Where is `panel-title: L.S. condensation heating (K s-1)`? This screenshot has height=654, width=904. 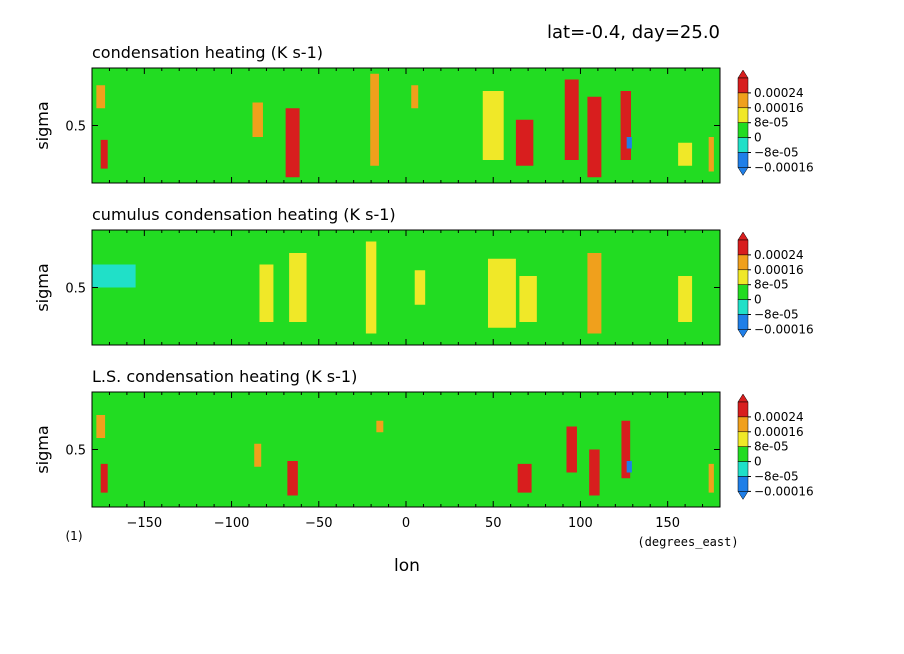 panel-title: L.S. condensation heating (K s-1) is located at coordinates (224, 376).